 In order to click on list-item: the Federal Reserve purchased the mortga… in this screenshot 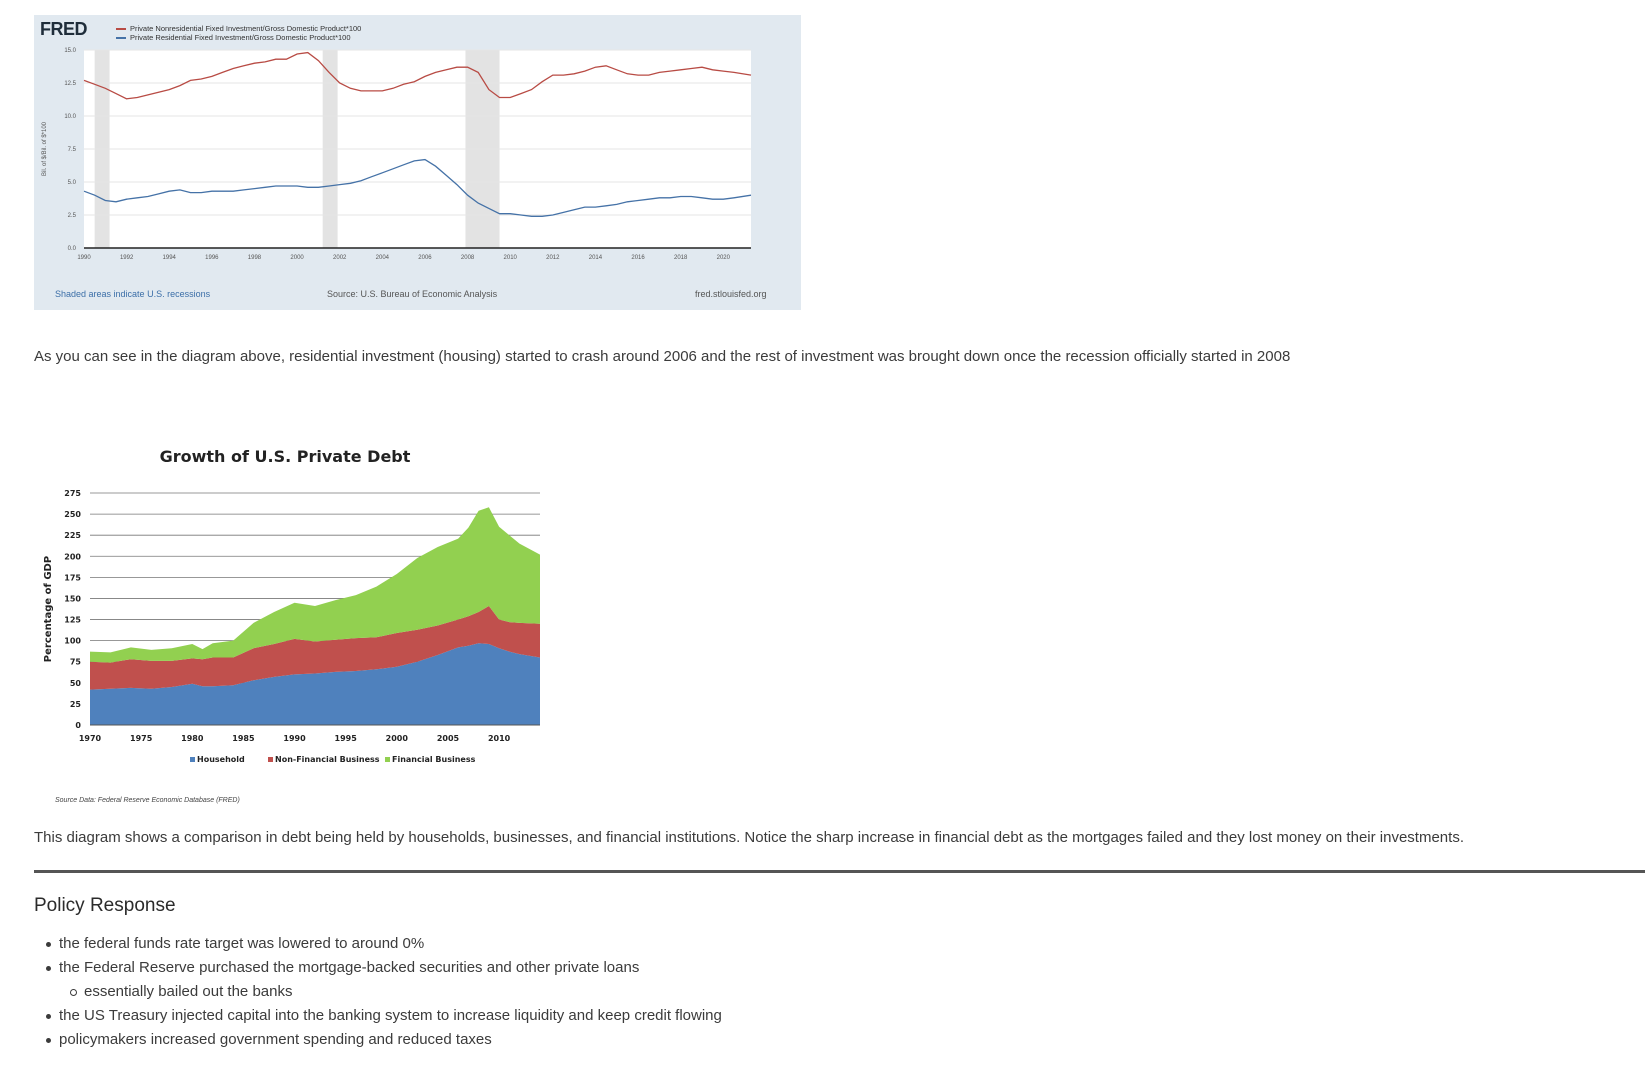, I will do `click(378, 968)`.